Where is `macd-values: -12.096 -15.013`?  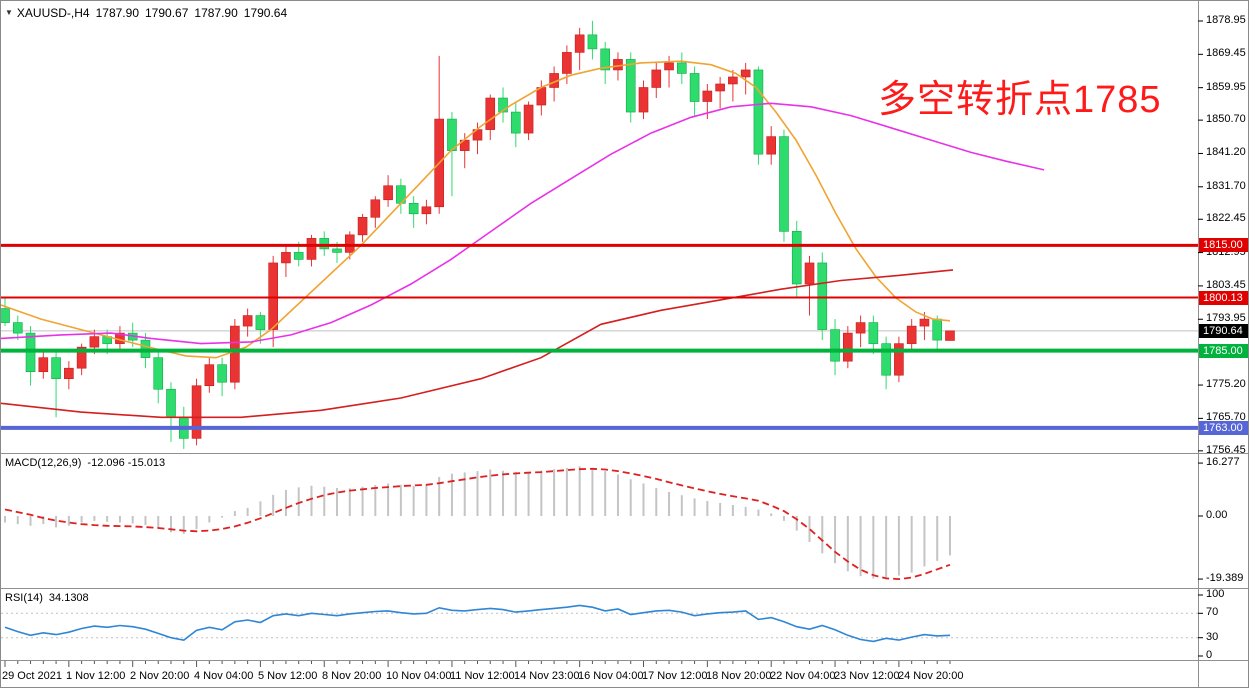 macd-values: -12.096 -15.013 is located at coordinates (126, 463).